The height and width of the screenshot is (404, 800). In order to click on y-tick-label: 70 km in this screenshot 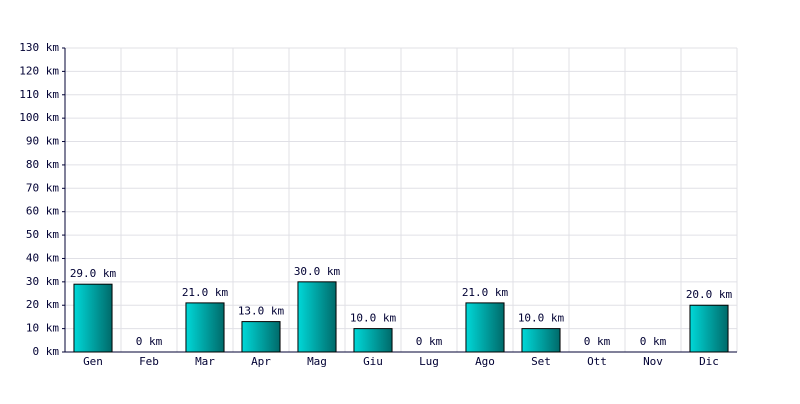, I will do `click(42, 187)`.